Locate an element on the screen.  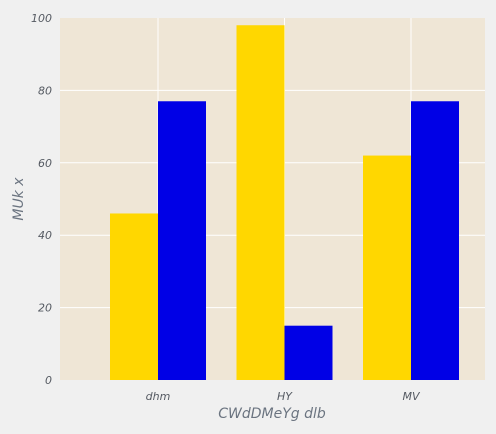
y-tick-label: 20 is located at coordinates (45, 308).